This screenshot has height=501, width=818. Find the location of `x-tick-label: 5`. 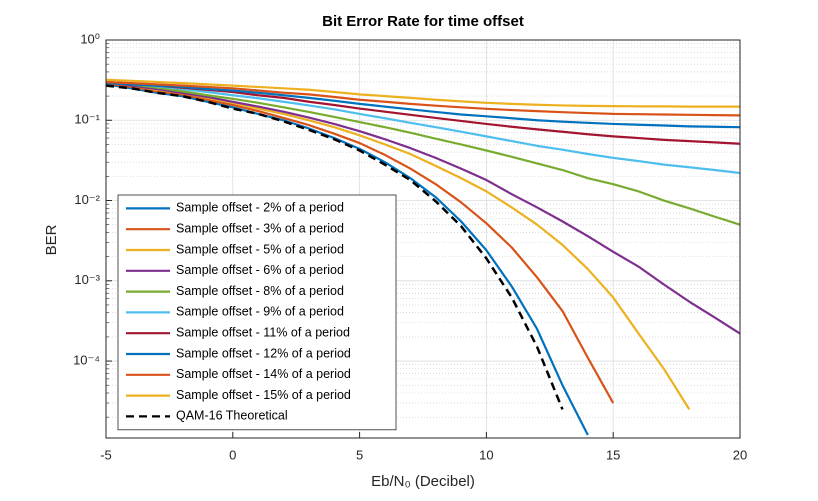

x-tick-label: 5 is located at coordinates (359, 454).